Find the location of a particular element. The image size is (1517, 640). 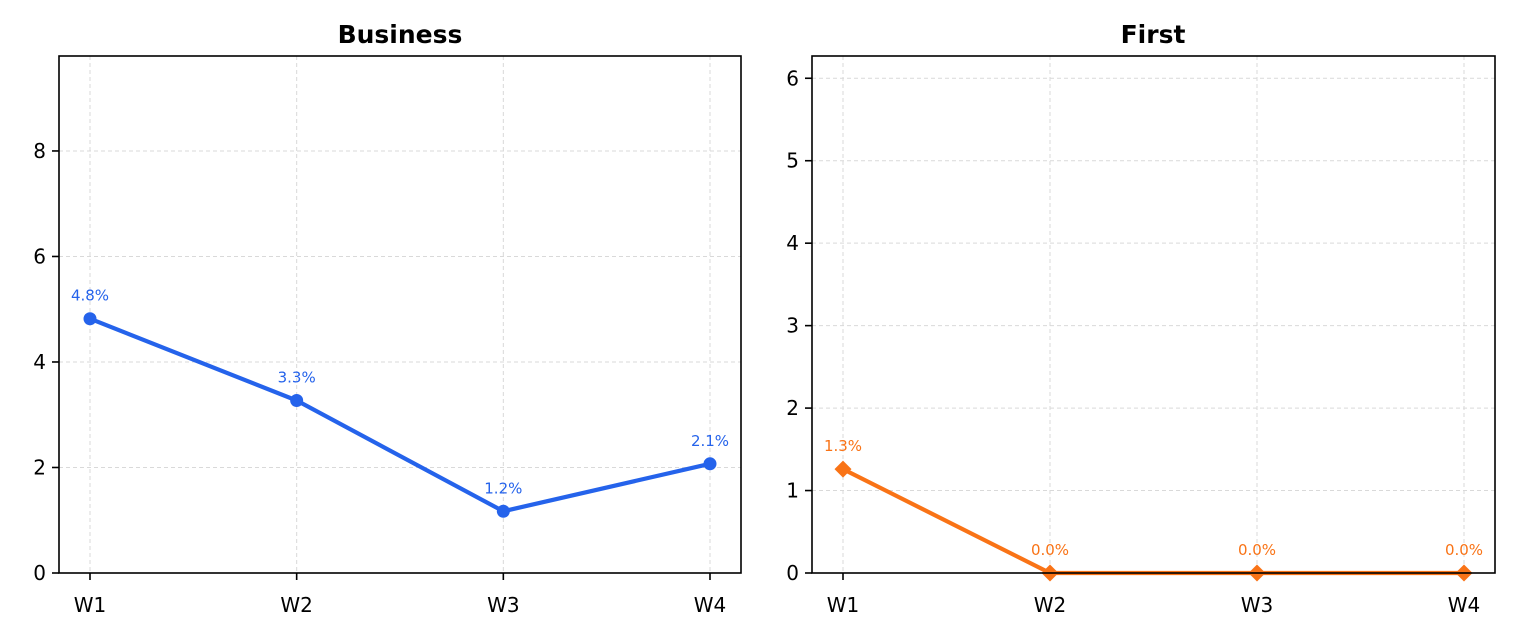

data-label: 1.2% is located at coordinates (503, 488).